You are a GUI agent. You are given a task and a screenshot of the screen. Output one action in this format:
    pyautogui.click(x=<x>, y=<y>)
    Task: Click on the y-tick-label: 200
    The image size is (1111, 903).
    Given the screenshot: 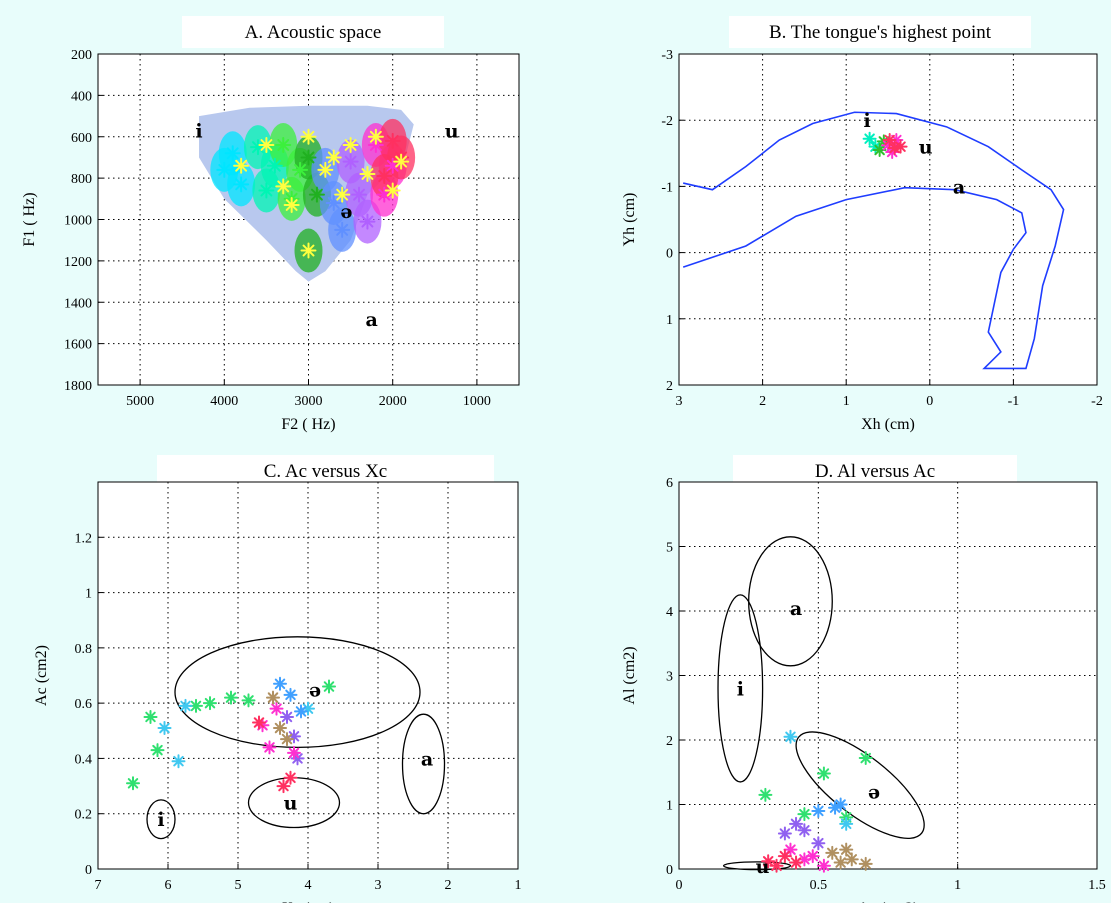 What is the action you would take?
    pyautogui.click(x=81, y=55)
    